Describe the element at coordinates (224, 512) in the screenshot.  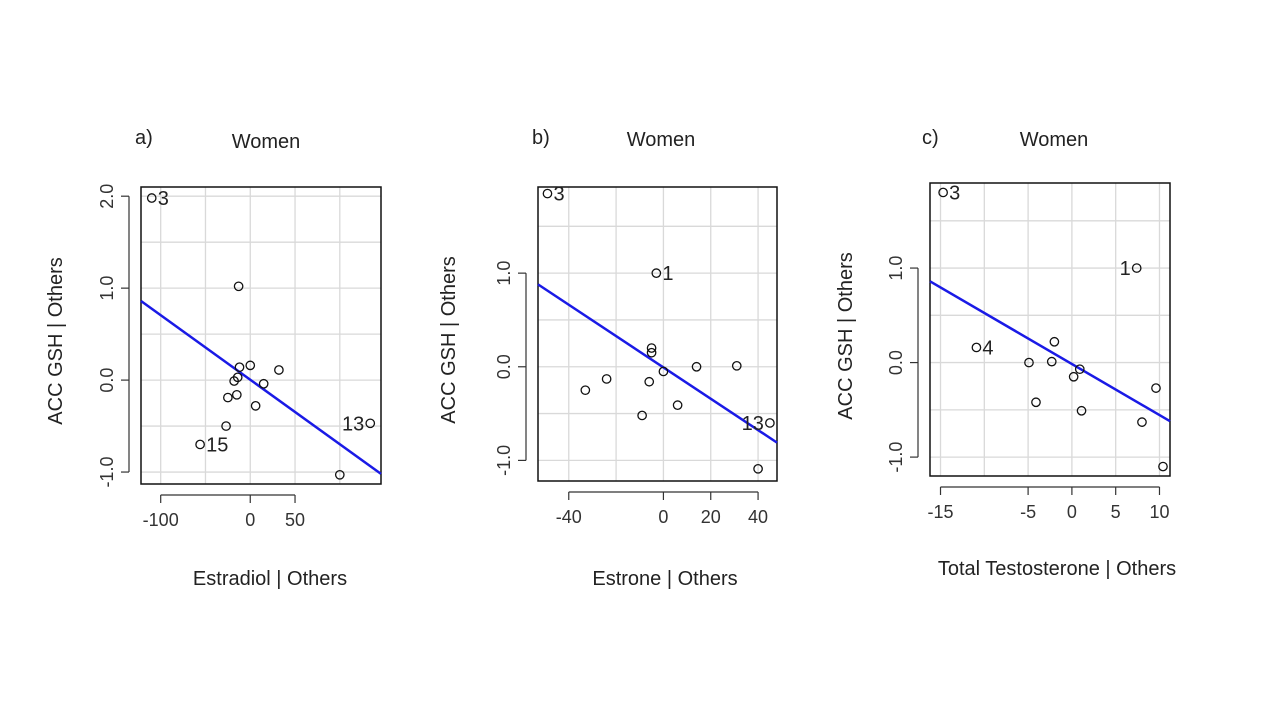
I see `x-axis: -100 0 50` at that location.